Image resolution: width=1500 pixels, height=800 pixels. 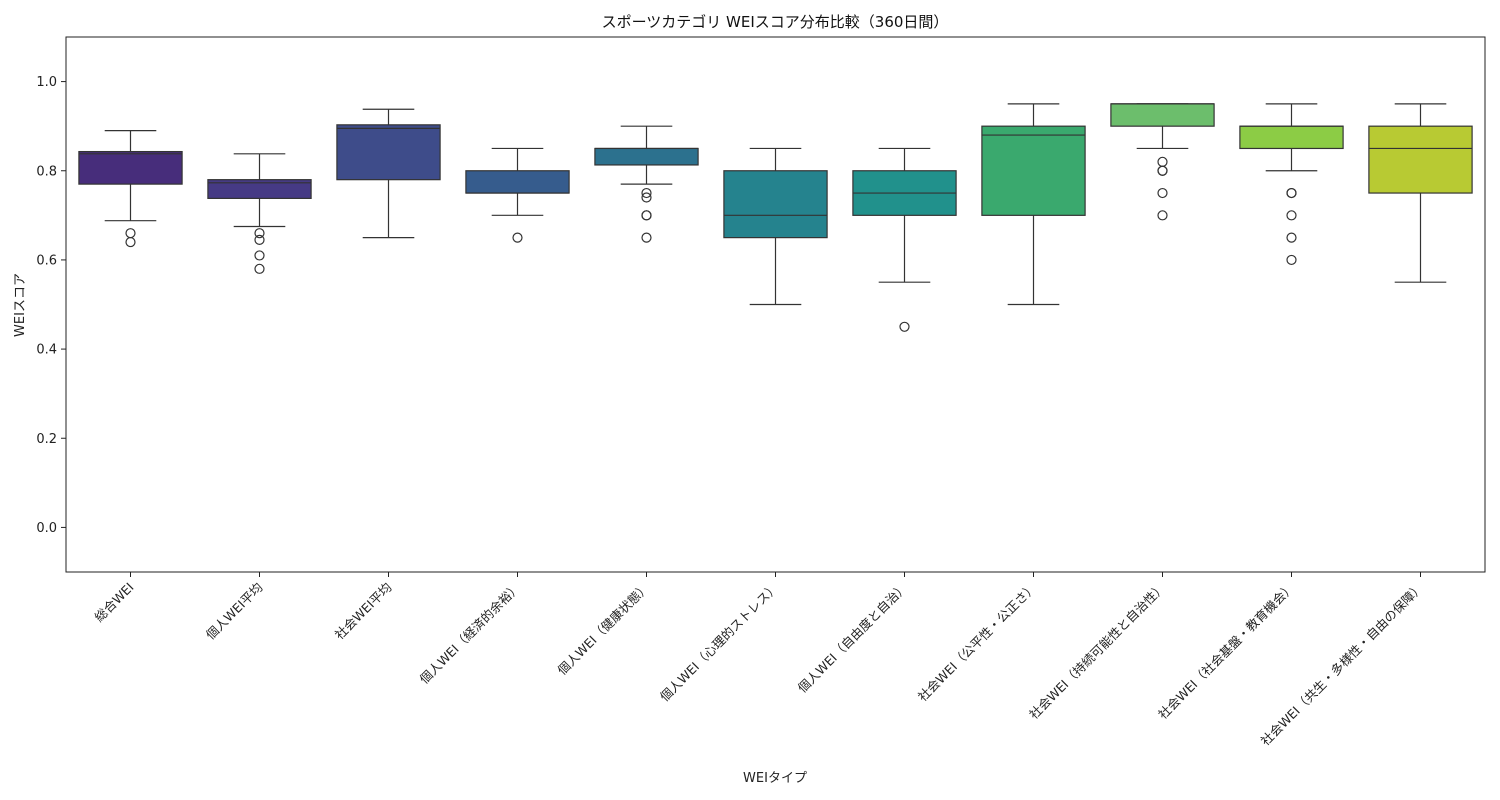 I want to click on y-axis-title: WEIスコア, so click(x=20, y=305).